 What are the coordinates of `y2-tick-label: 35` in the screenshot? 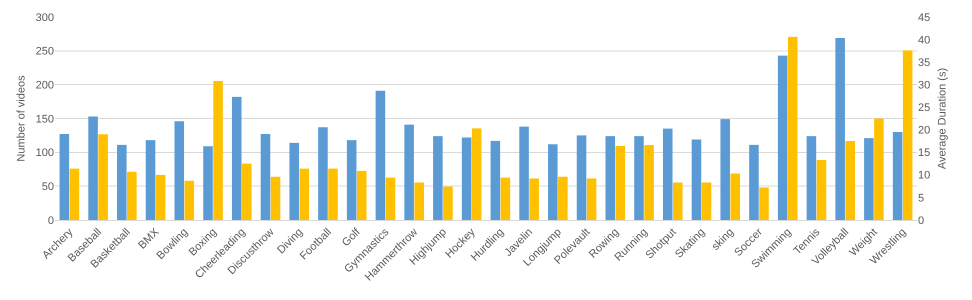 It's located at (924, 62).